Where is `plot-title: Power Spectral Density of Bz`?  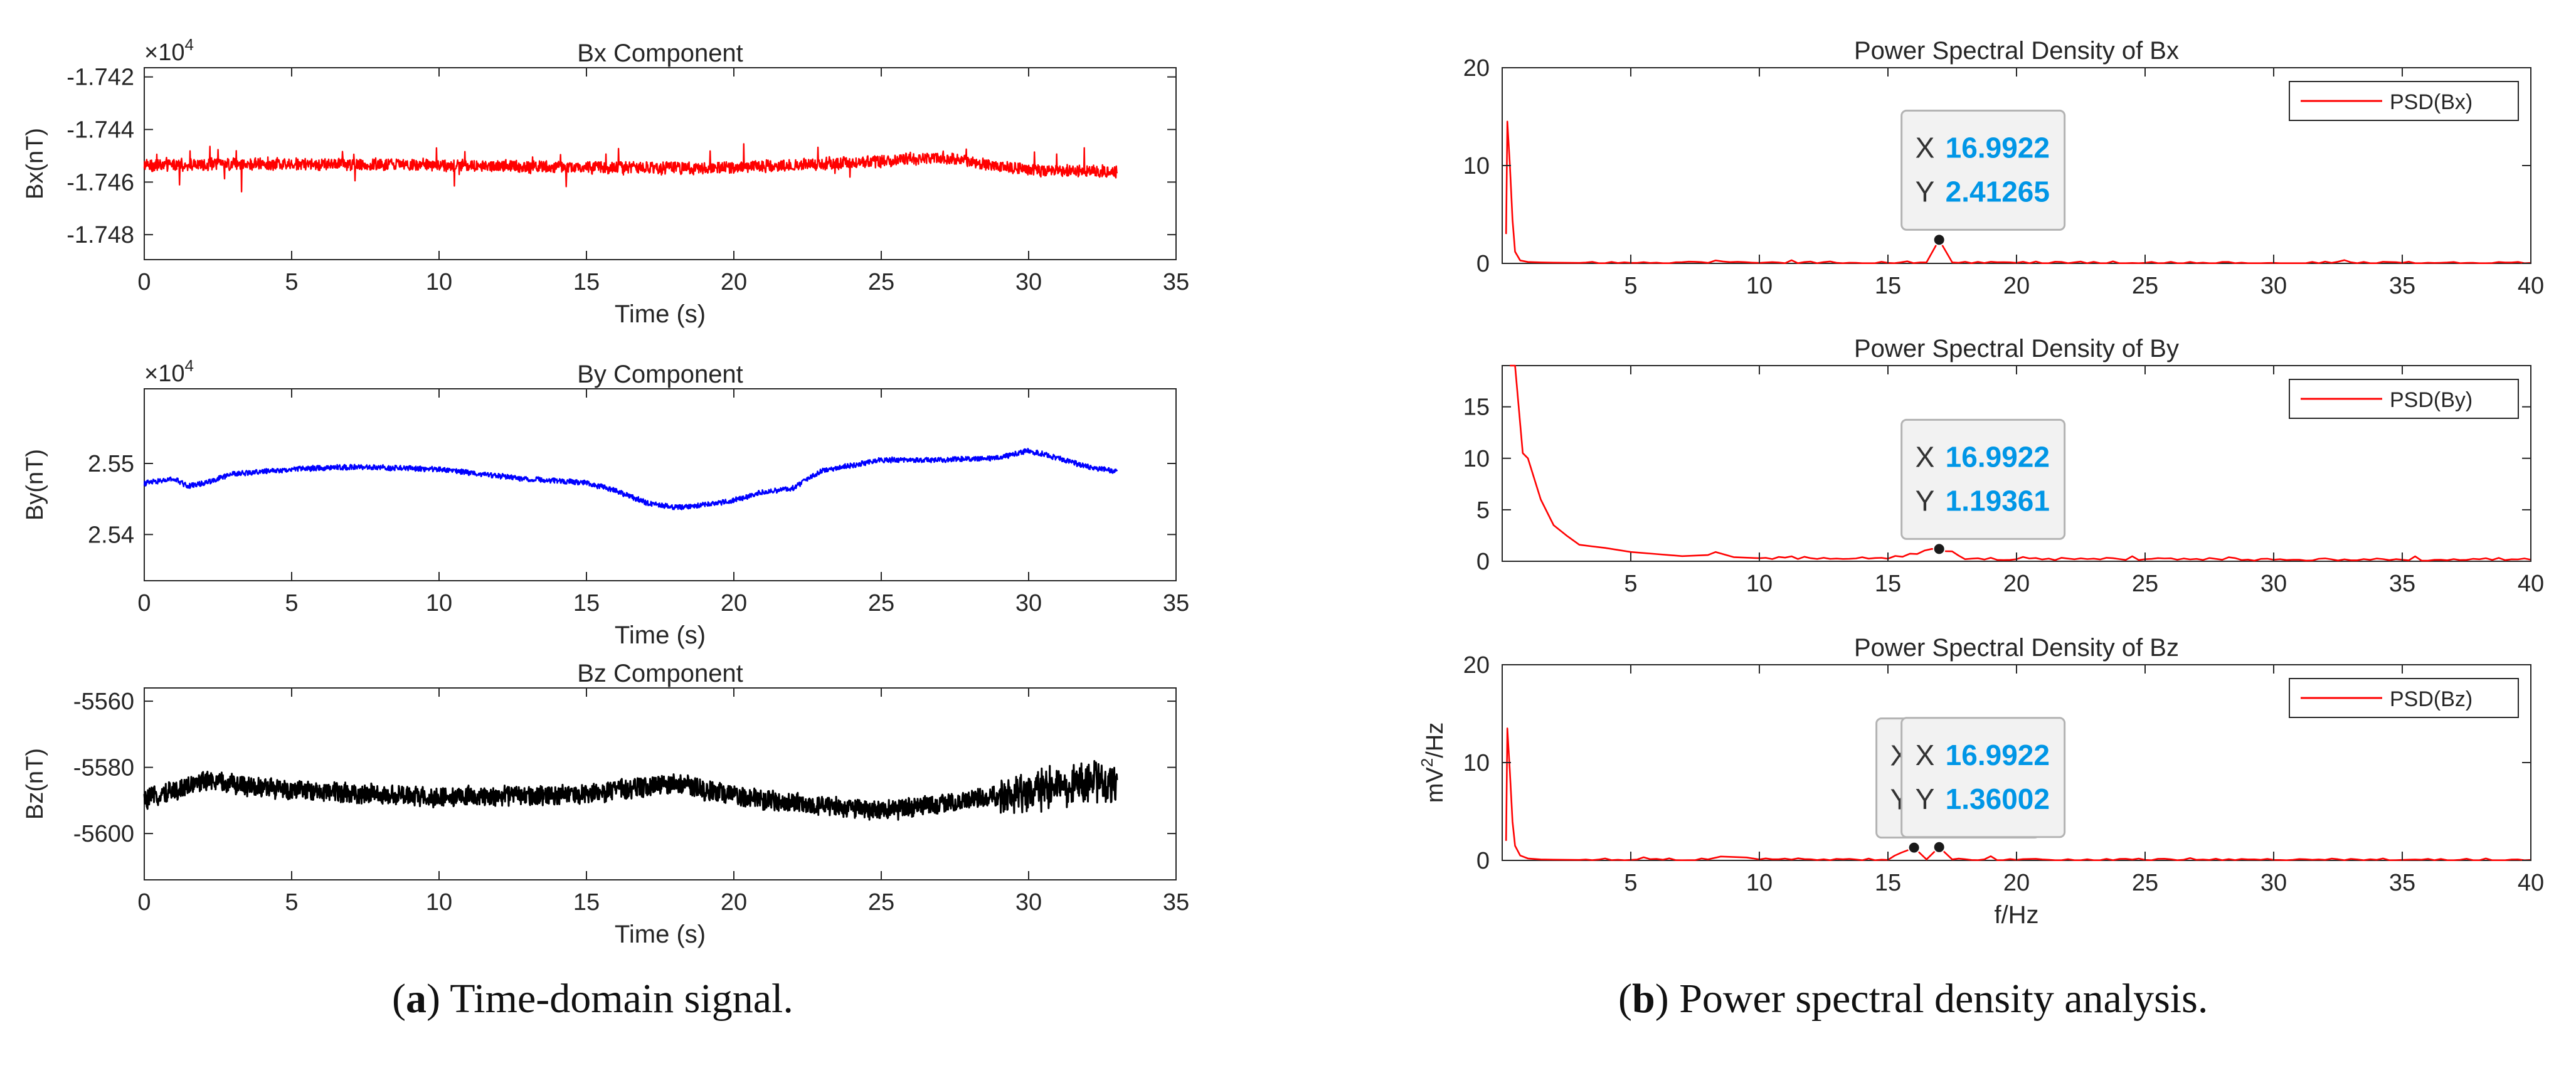 plot-title: Power Spectral Density of Bz is located at coordinates (2016, 648).